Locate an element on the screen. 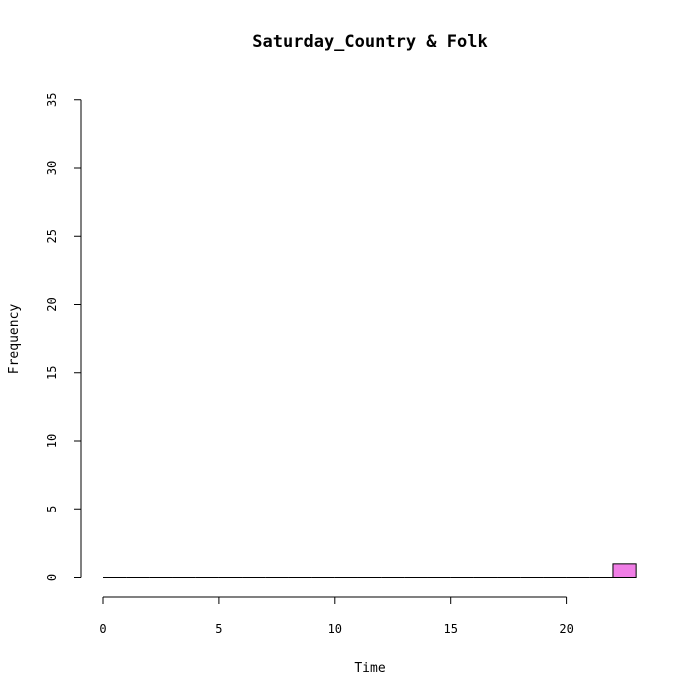 This screenshot has height=699, width=699. y-axis: 0 5 10 15 20 25 30 35 is located at coordinates (63, 337).